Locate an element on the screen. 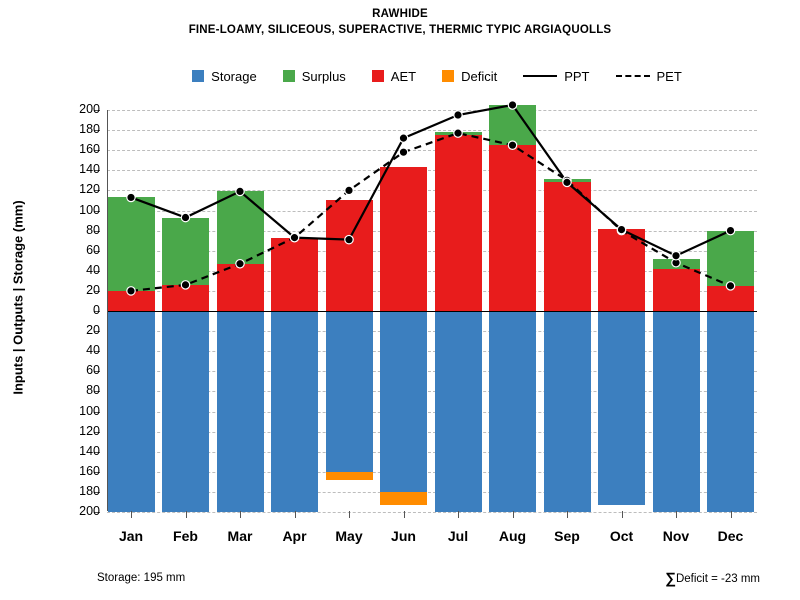  bar-group-jun is located at coordinates (403, 310).